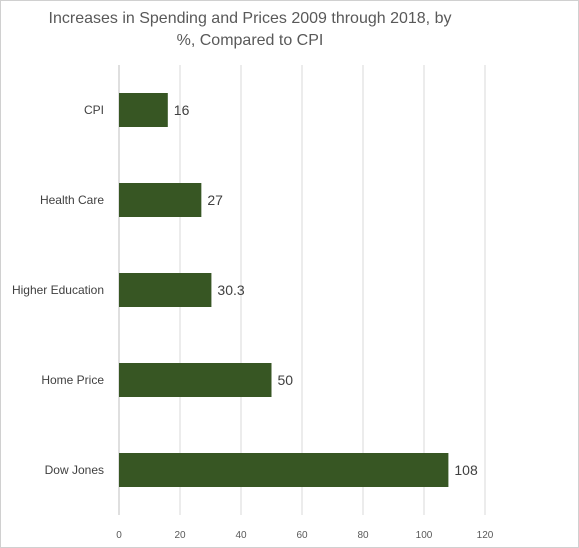  What do you see at coordinates (165, 290) in the screenshot?
I see `bar-higher-education` at bounding box center [165, 290].